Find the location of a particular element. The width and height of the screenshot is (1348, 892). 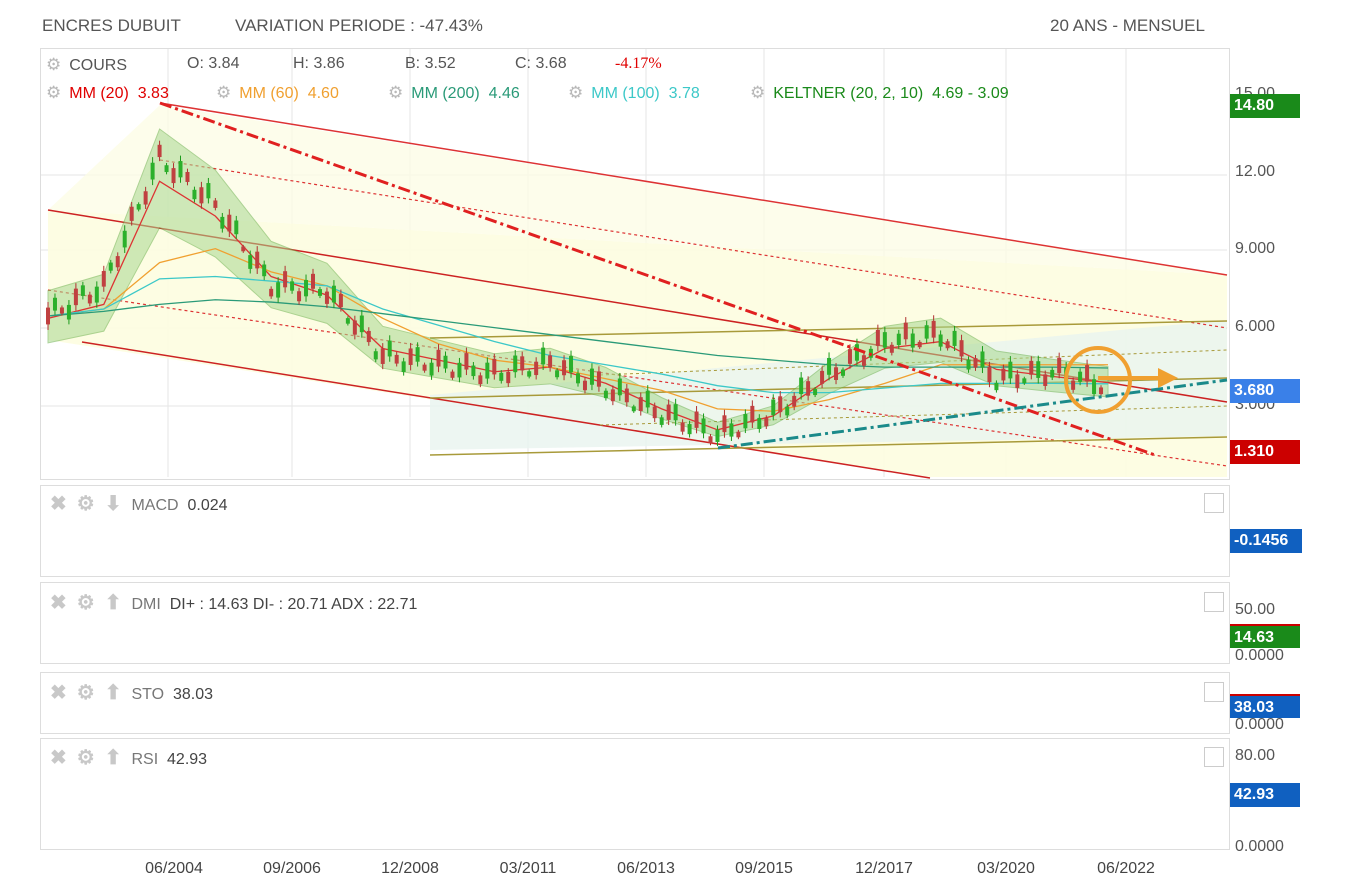

dmi-tick: 0.0000 is located at coordinates (1259, 655).